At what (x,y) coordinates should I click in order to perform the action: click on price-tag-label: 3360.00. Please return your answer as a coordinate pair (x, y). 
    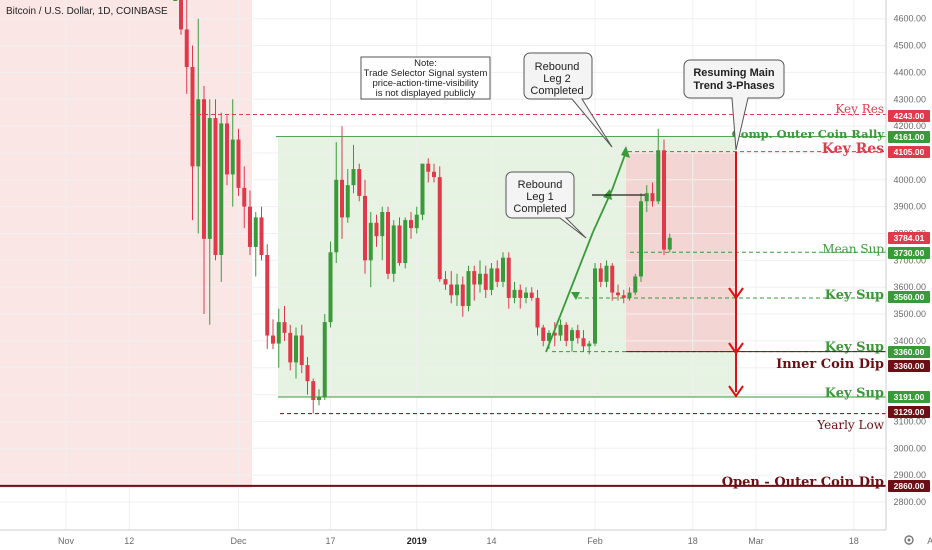
    Looking at the image, I should click on (909, 366).